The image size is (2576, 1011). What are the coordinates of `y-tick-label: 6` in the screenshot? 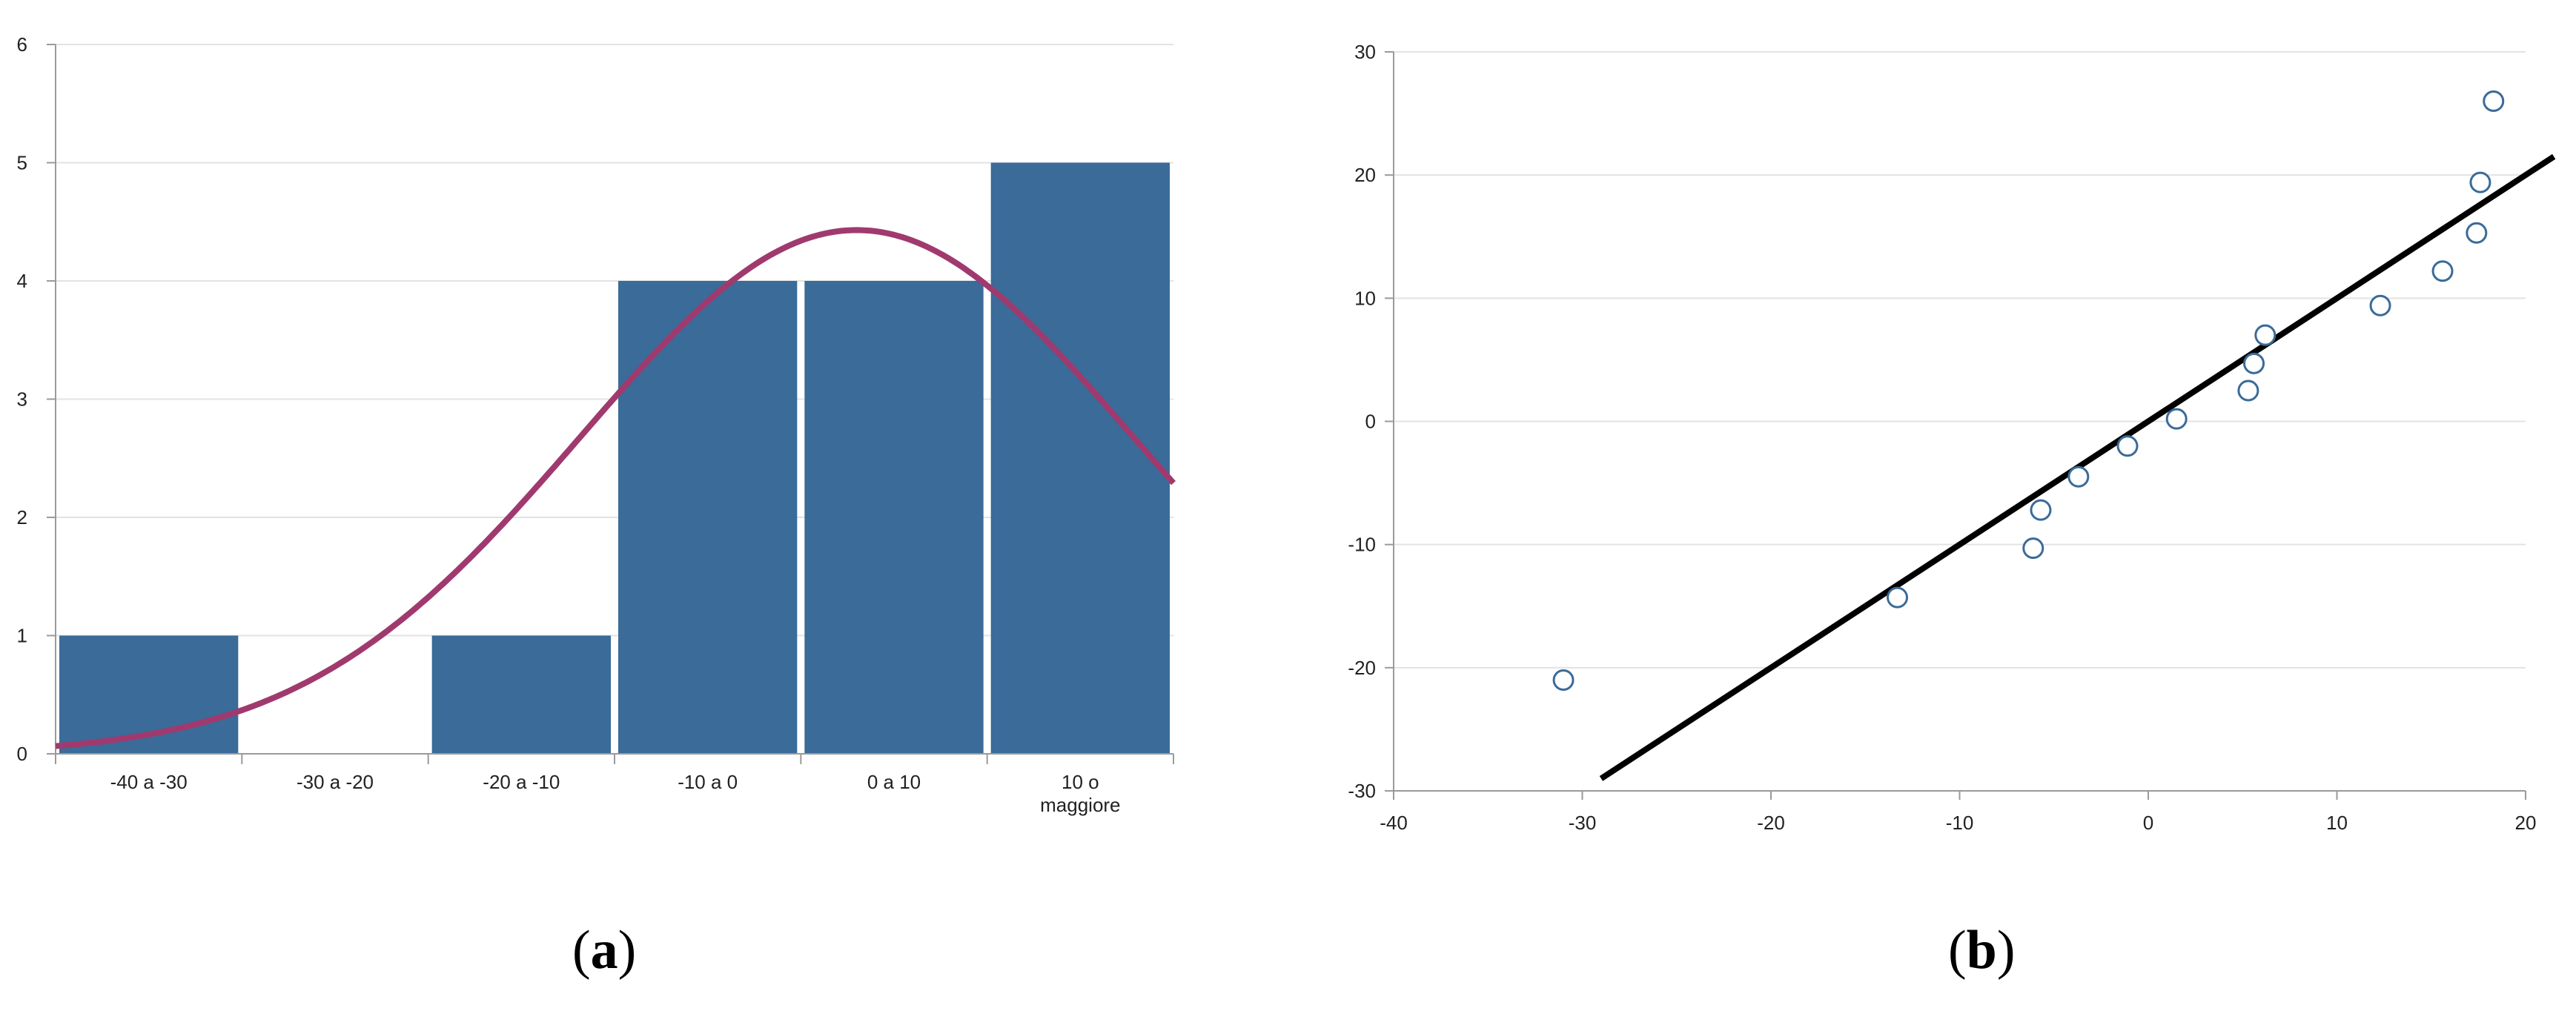 It's located at (22, 45).